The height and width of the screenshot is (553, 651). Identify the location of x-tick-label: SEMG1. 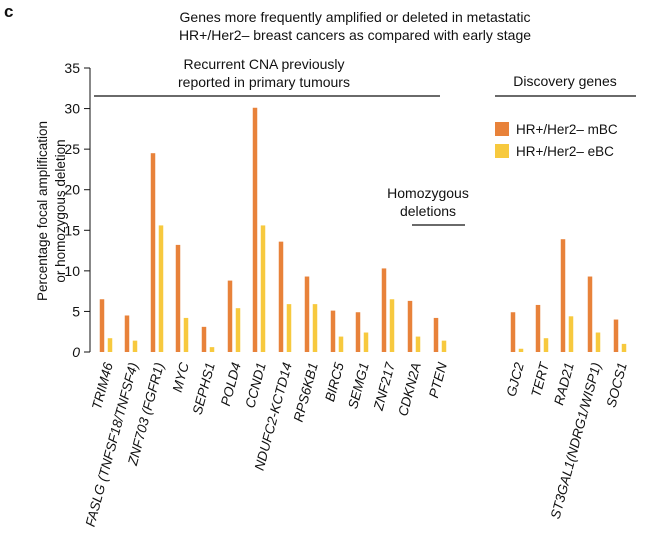
(358, 386).